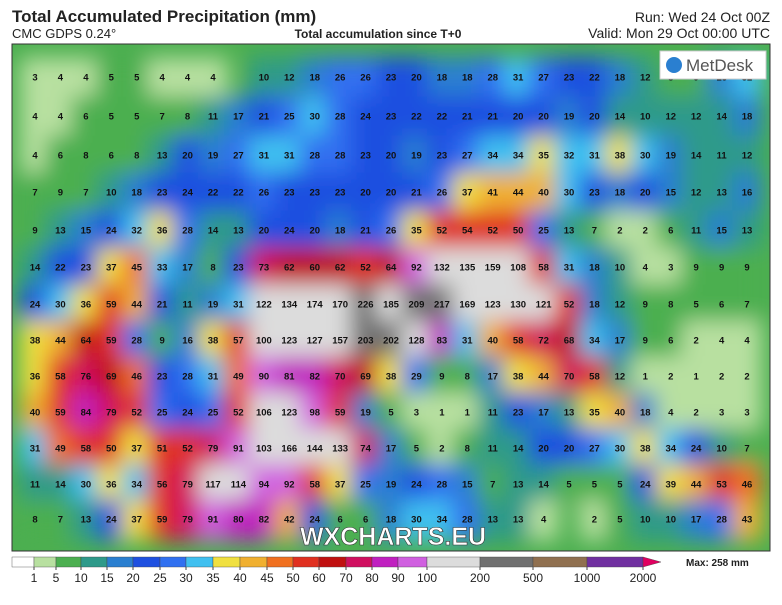 The height and width of the screenshot is (605, 782). Describe the element at coordinates (60, 377) in the screenshot. I see `value-label: 58` at that location.